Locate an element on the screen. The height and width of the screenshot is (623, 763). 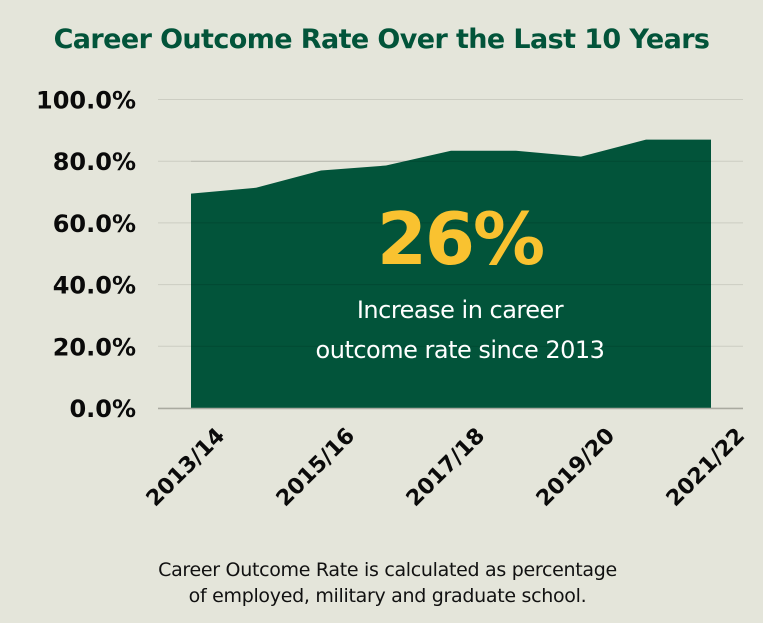
y-axis-tick-labels: 0.0% 20.0% 40.0% 60.0% 80.0% 100.0% is located at coordinates (86, 255).